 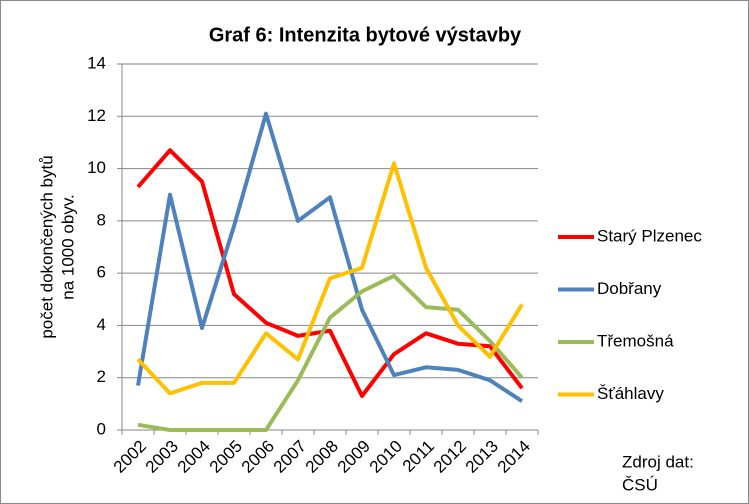 I want to click on y-axis-label: počet dokončených bytů na 1000 obyv., so click(x=57, y=246).